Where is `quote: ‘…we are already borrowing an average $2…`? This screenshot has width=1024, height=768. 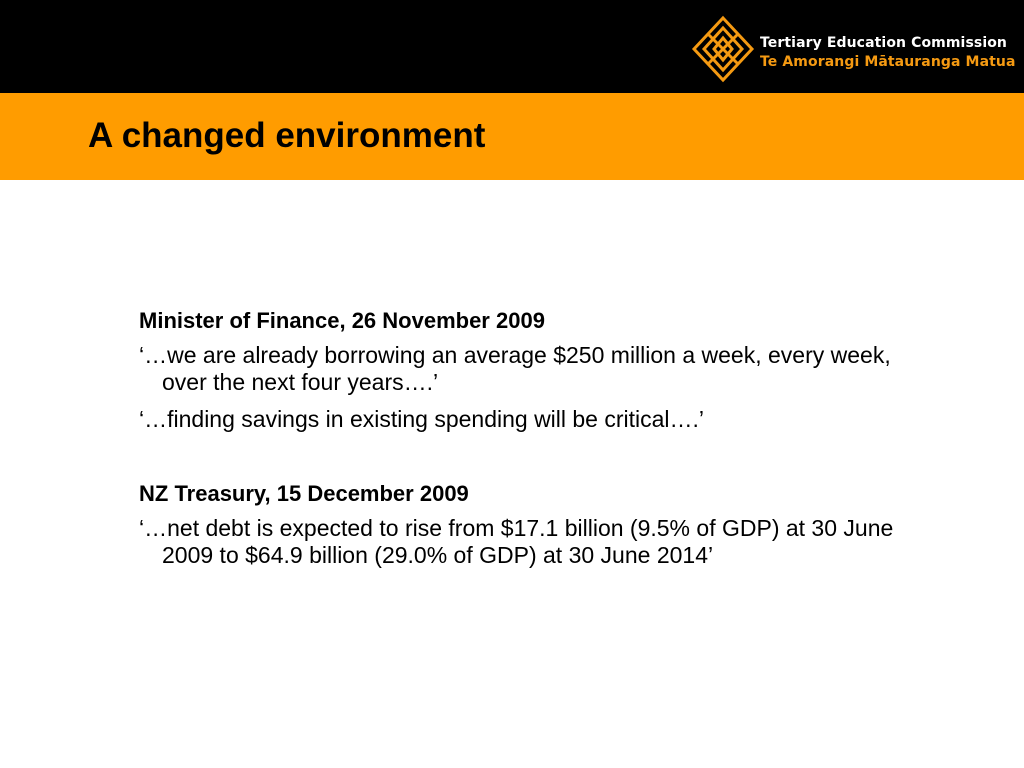
quote: ‘…we are already borrowing an average $2… is located at coordinates (515, 368).